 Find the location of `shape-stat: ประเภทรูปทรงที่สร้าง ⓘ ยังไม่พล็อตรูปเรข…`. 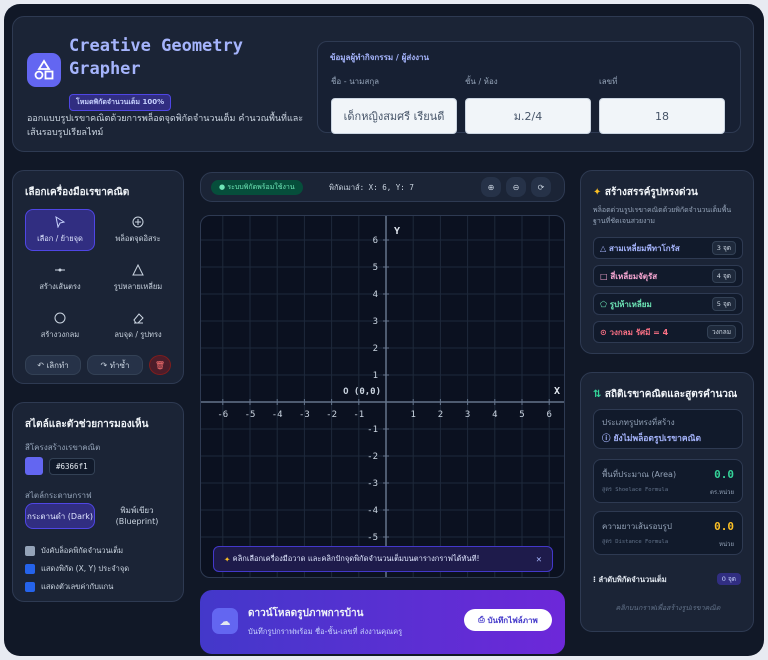

shape-stat: ประเภทรูปทรงที่สร้าง ⓘ ยังไม่พล็อตรูปเรข… is located at coordinates (668, 429).